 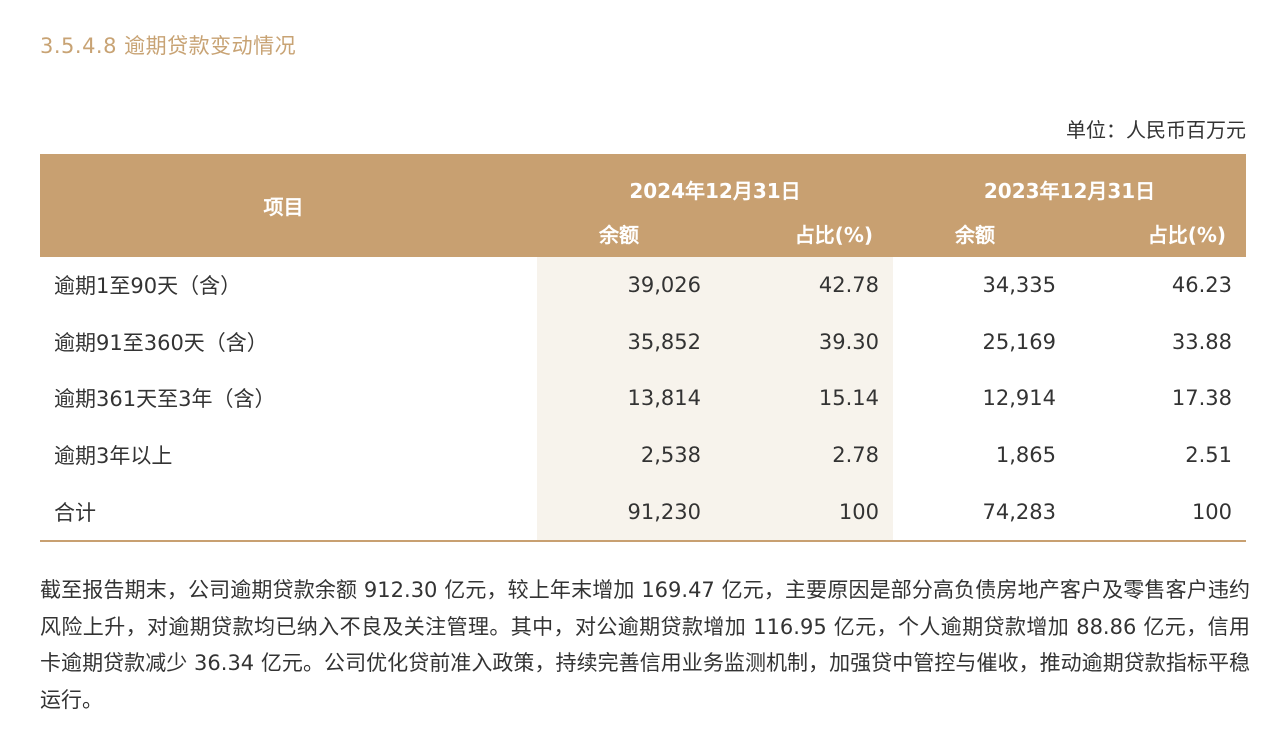 I want to click on cell-2024-amount: 2,538, so click(x=626, y=455).